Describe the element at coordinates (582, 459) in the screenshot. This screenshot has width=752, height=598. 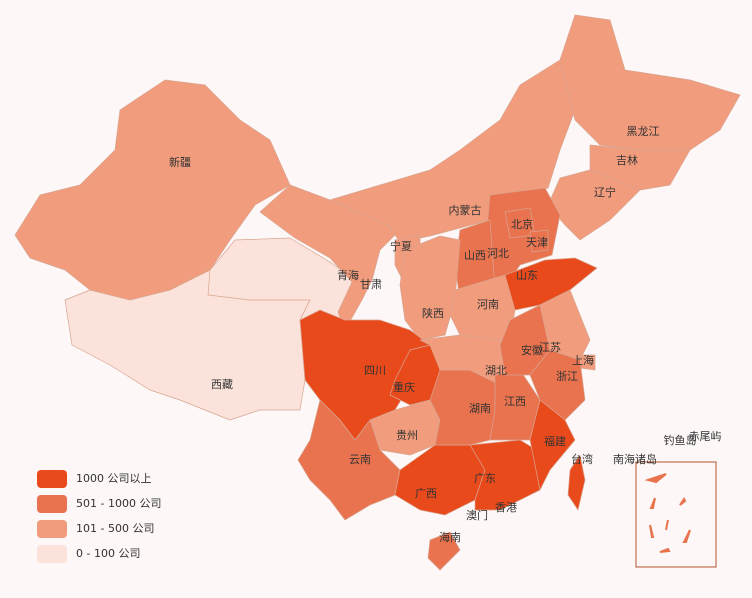
I see `region-label: 台湾` at that location.